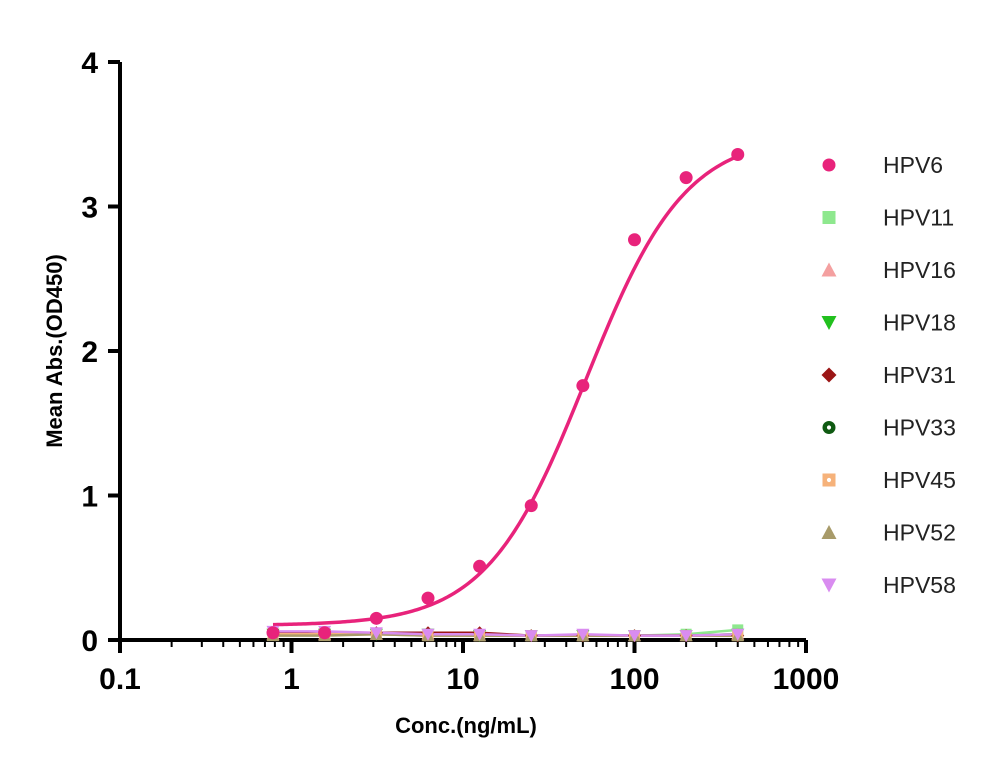 This screenshot has height=774, width=1000. I want to click on legend-label-hpv6: HPV6, so click(913, 165).